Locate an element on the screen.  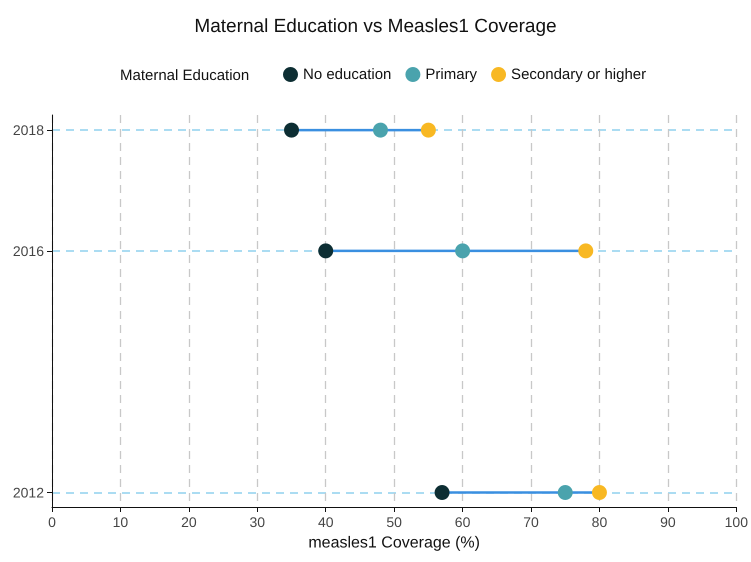
x-tick-label: 70 is located at coordinates (531, 522).